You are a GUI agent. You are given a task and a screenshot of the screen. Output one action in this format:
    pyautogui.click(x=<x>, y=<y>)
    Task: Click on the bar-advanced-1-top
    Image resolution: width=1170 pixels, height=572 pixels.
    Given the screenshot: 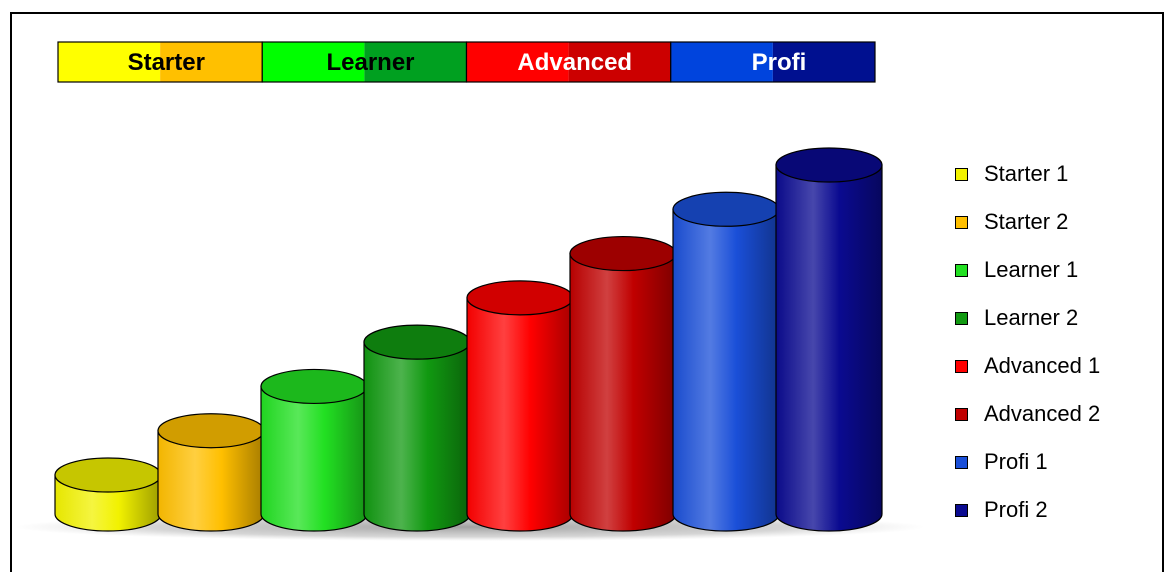 What is the action you would take?
    pyautogui.click(x=520, y=298)
    